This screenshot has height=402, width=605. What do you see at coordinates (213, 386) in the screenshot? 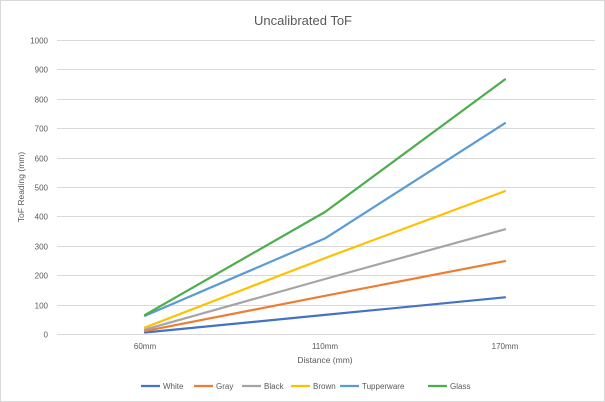
I see `legend-item-gray: Gray` at bounding box center [213, 386].